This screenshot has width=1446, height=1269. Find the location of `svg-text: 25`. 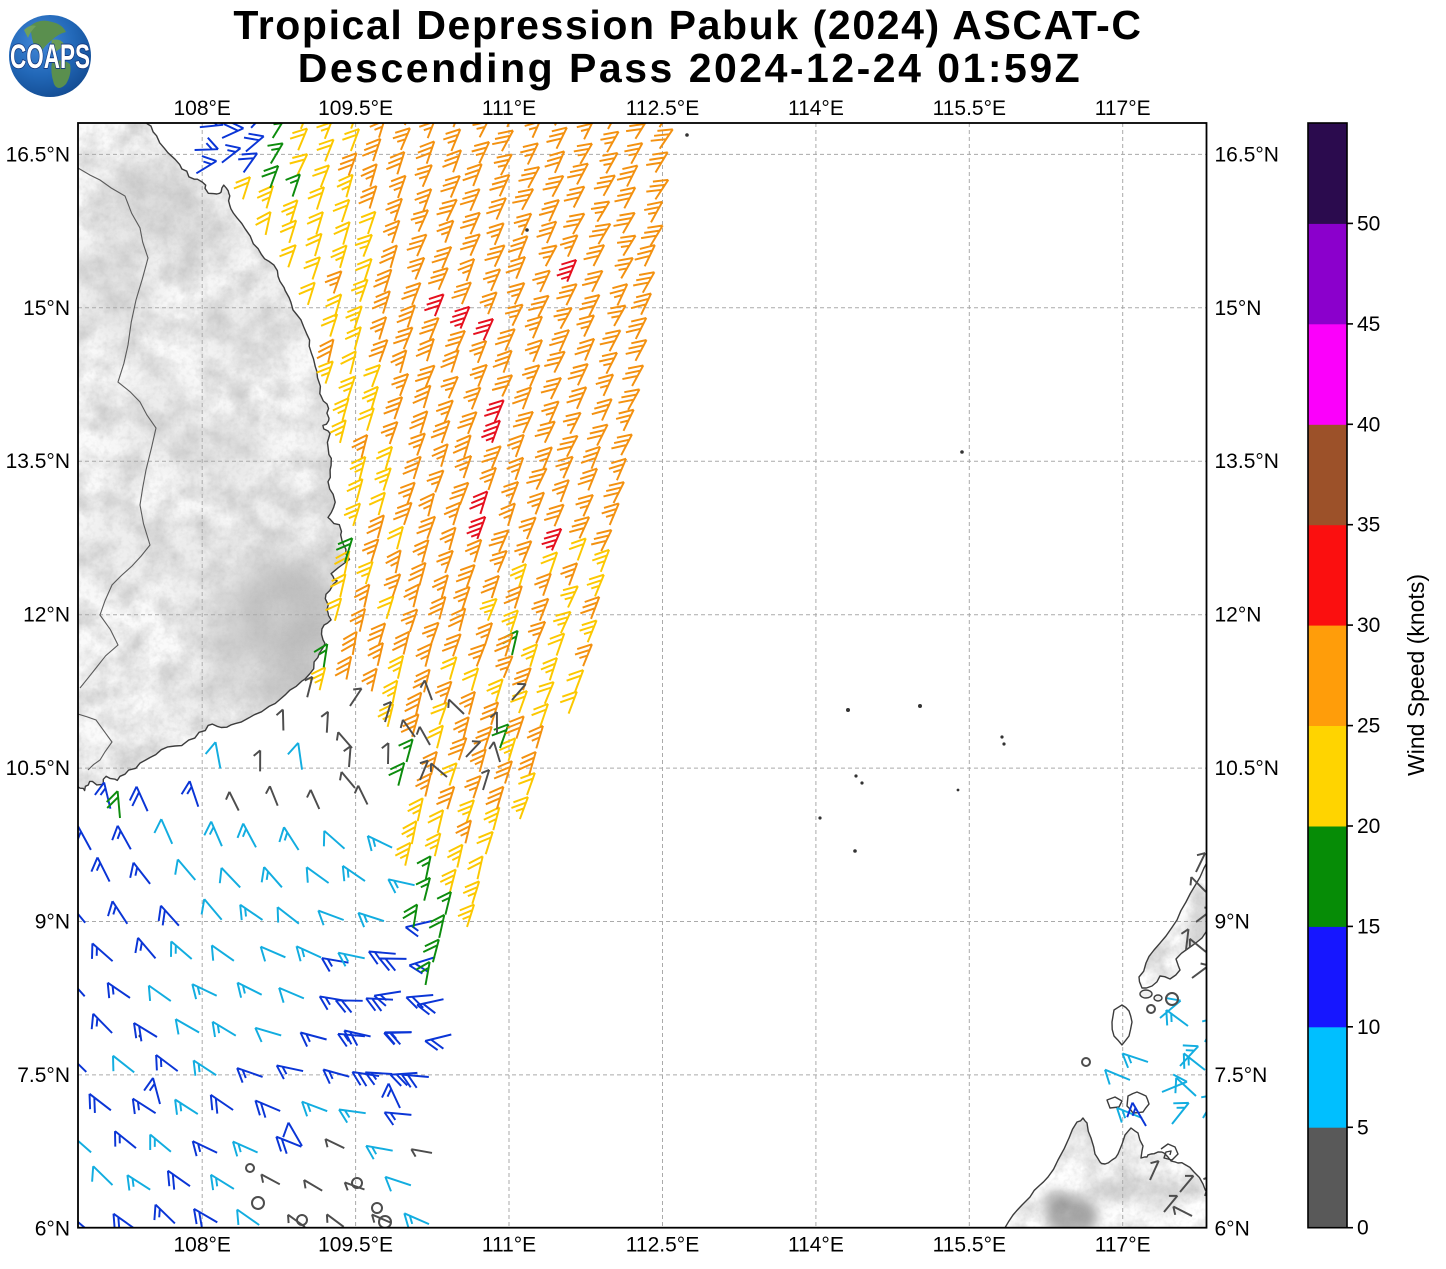

svg-text: 25 is located at coordinates (1368, 726).